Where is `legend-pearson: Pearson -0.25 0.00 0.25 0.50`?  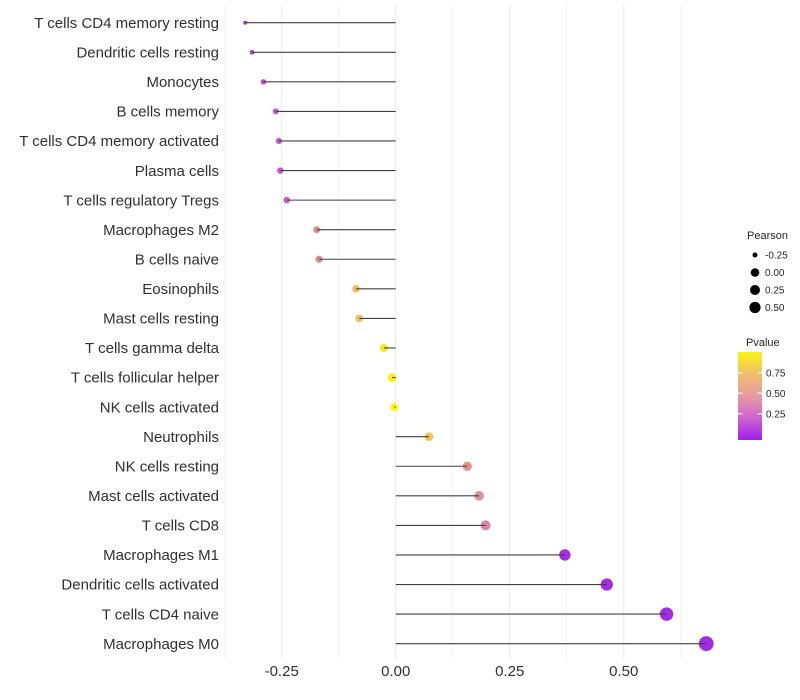
legend-pearson: Pearson -0.25 0.00 0.25 0.50 is located at coordinates (767, 272).